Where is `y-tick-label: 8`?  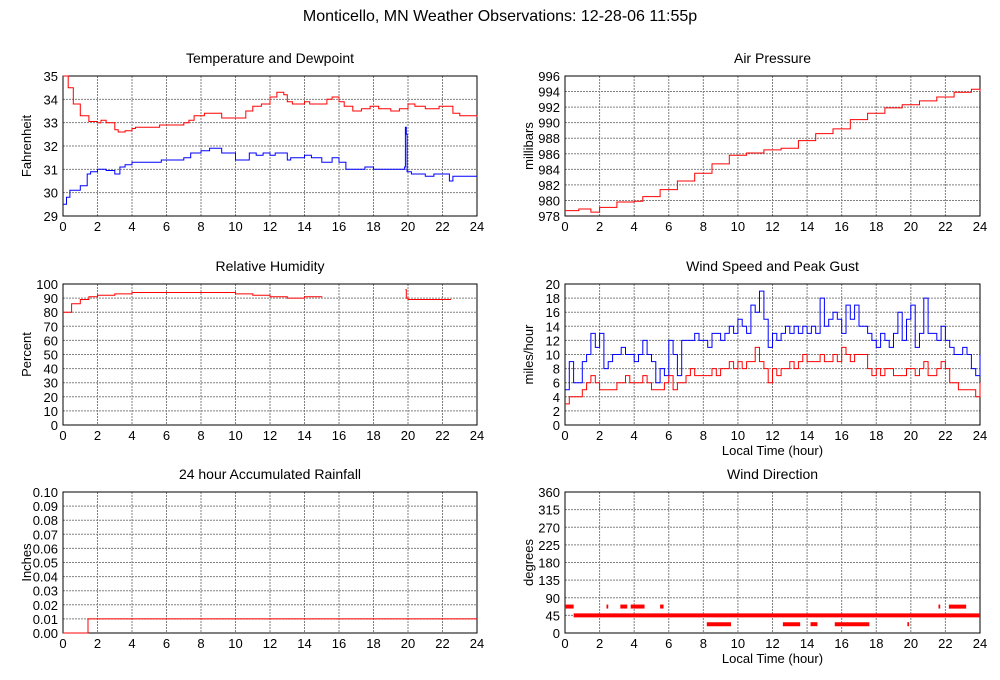
y-tick-label: 8 is located at coordinates (556, 369).